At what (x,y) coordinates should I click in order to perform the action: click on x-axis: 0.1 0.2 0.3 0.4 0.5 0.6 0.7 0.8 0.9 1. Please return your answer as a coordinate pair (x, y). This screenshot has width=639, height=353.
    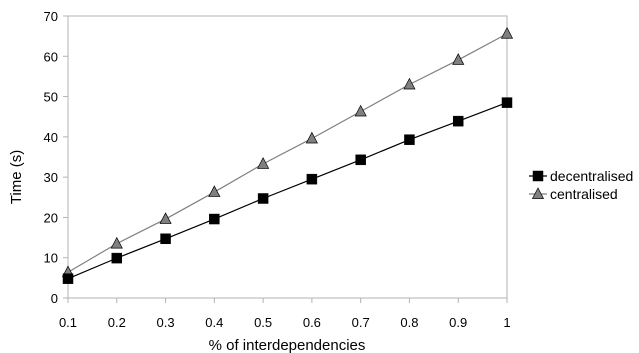
    Looking at the image, I should click on (285, 314).